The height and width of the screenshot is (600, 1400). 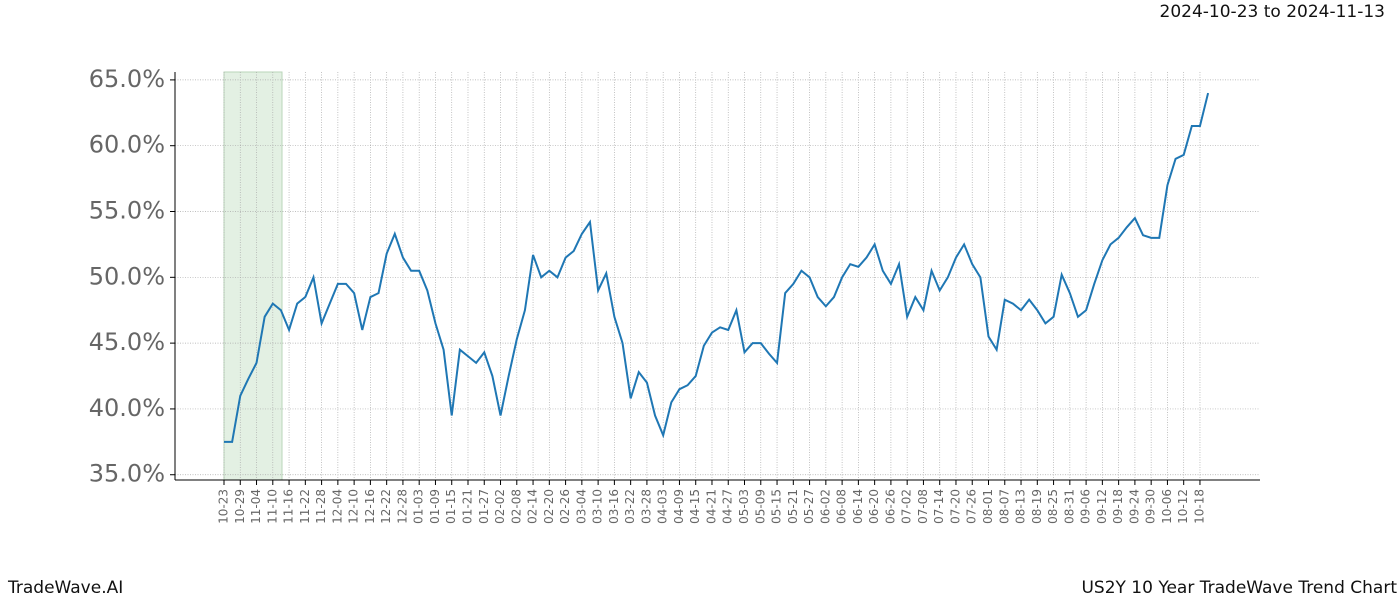 I want to click on x-tick-label: 02-26, so click(x=565, y=506).